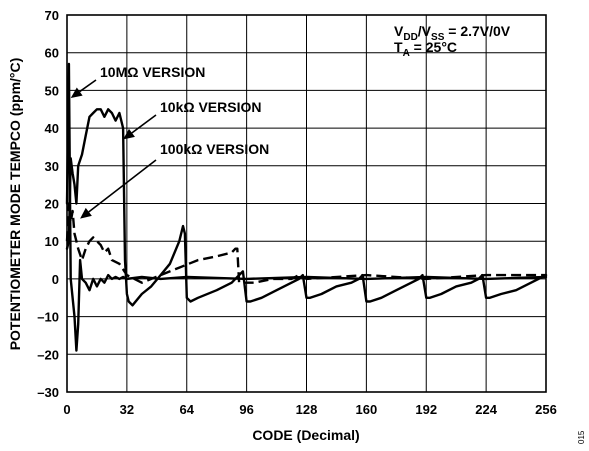 This screenshot has height=451, width=589. What do you see at coordinates (211, 107) in the screenshot?
I see `annotation-label: 10kΩ VERSION` at bounding box center [211, 107].